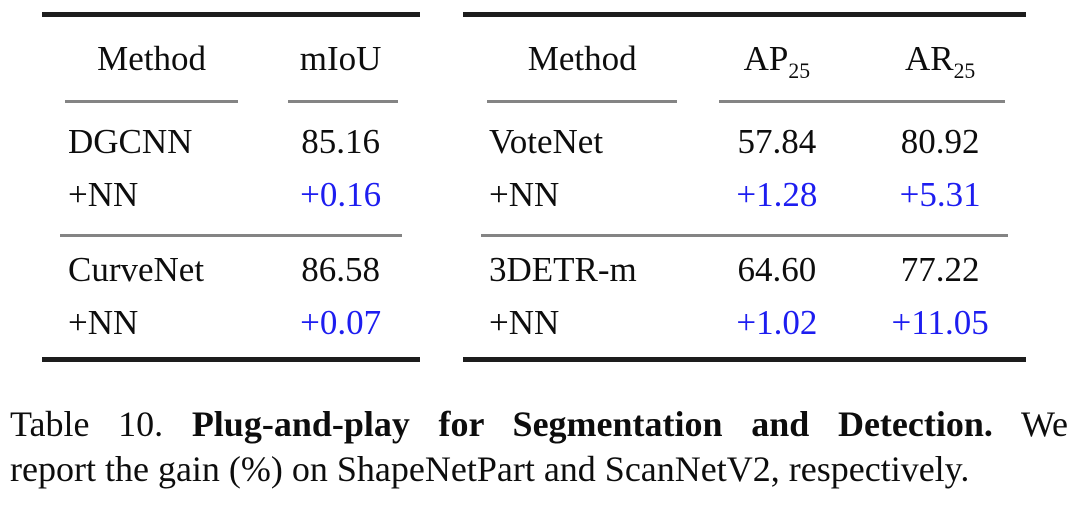 The height and width of the screenshot is (506, 1080). Describe the element at coordinates (341, 194) in the screenshot. I see `gain-value-cell: +0.16` at that location.